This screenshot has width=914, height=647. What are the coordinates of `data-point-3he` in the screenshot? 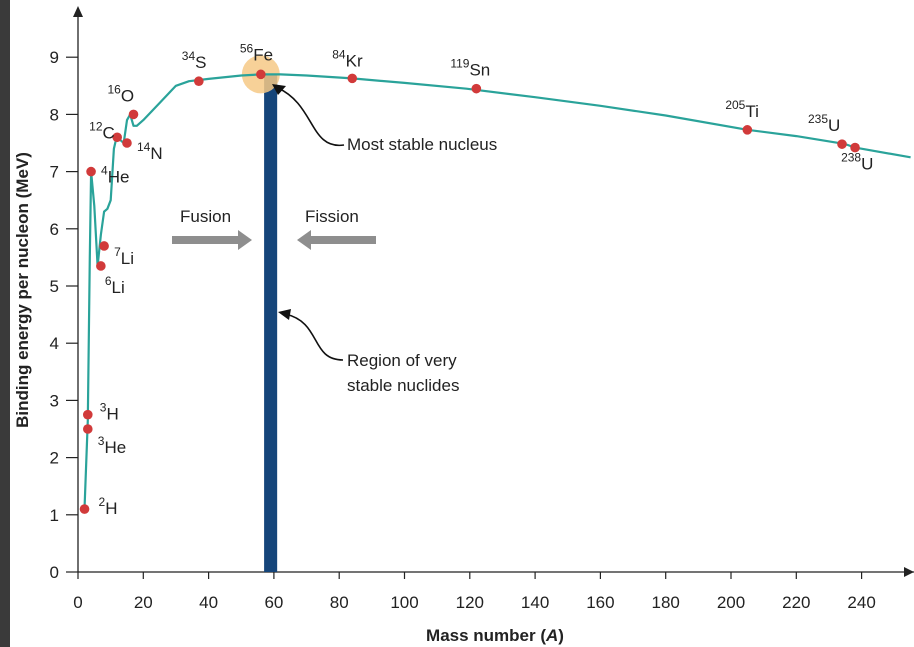 It's located at (87, 429).